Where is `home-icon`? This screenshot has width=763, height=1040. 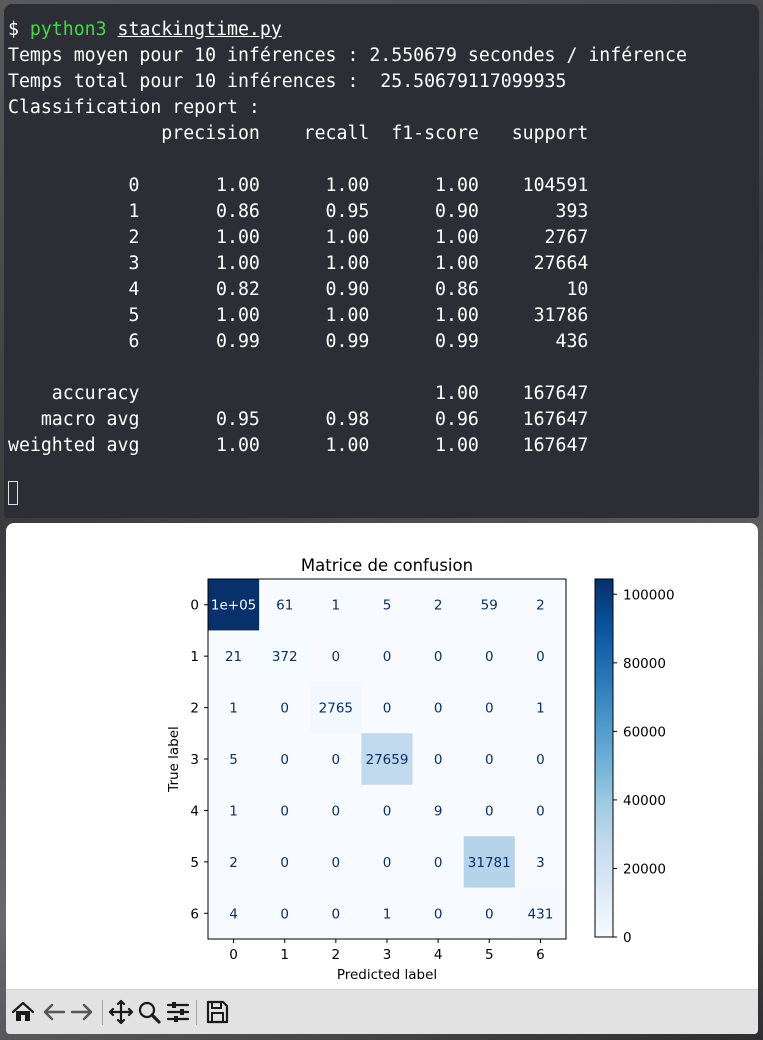 home-icon is located at coordinates (23, 1012).